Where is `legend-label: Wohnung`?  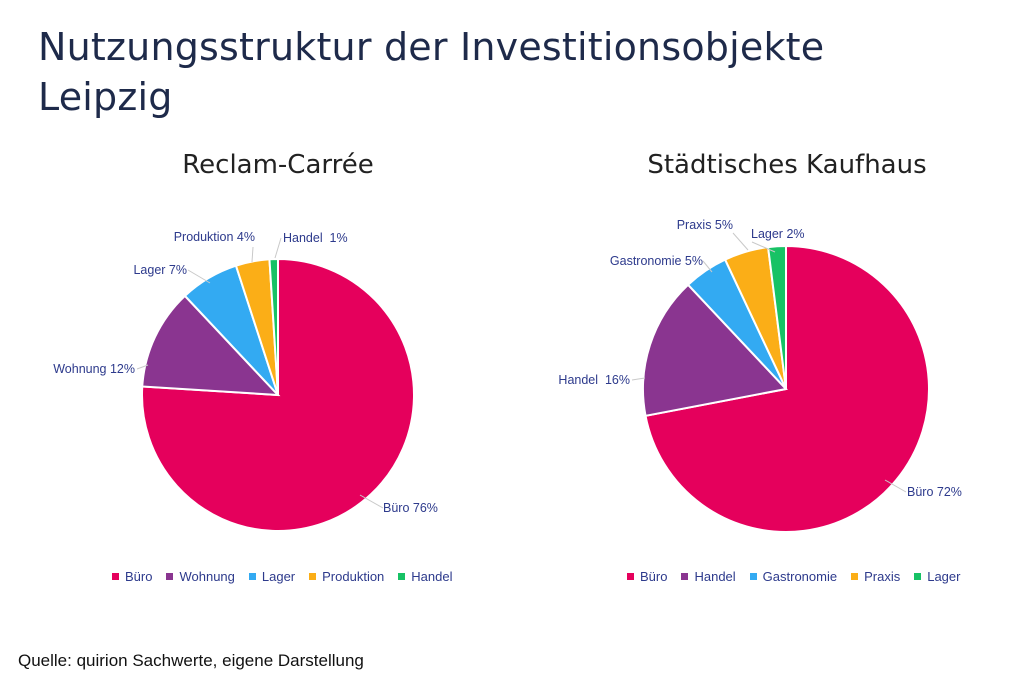 legend-label: Wohnung is located at coordinates (207, 576).